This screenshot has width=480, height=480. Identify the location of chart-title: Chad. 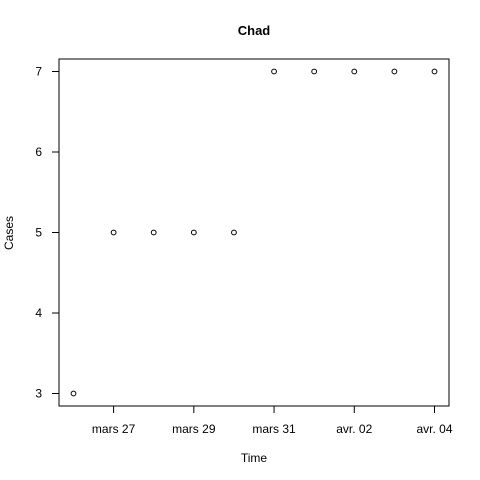
(254, 30).